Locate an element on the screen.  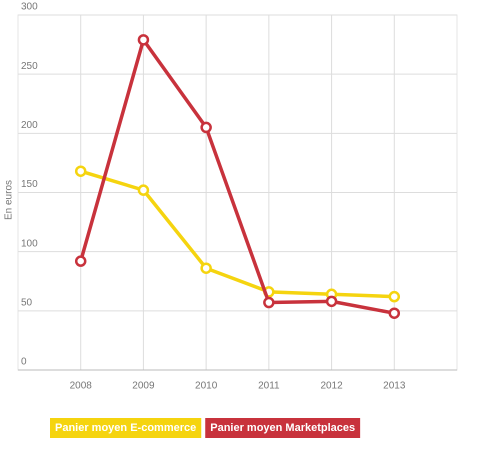
x-tick-label: 2010 is located at coordinates (206, 386).